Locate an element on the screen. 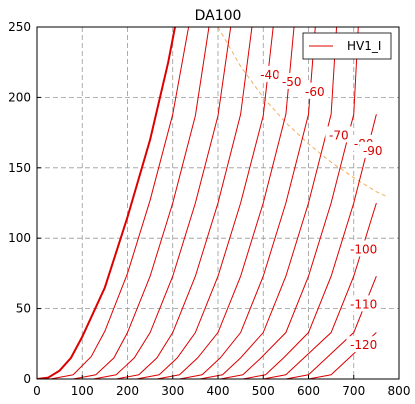 This screenshot has height=404, width=415. curve-label: -100 is located at coordinates (363, 248).